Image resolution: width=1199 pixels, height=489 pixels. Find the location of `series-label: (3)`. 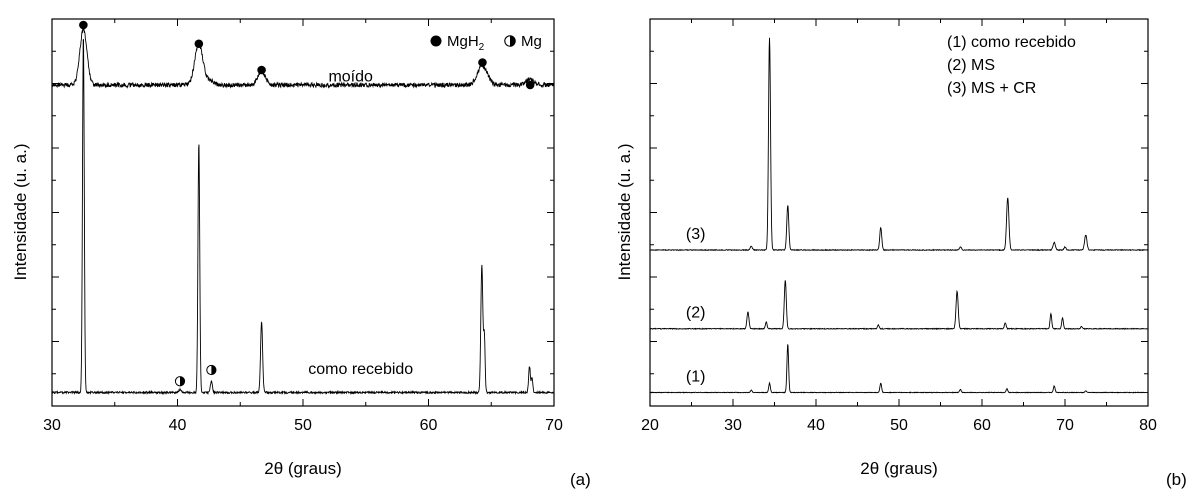

series-label: (3) is located at coordinates (696, 234).